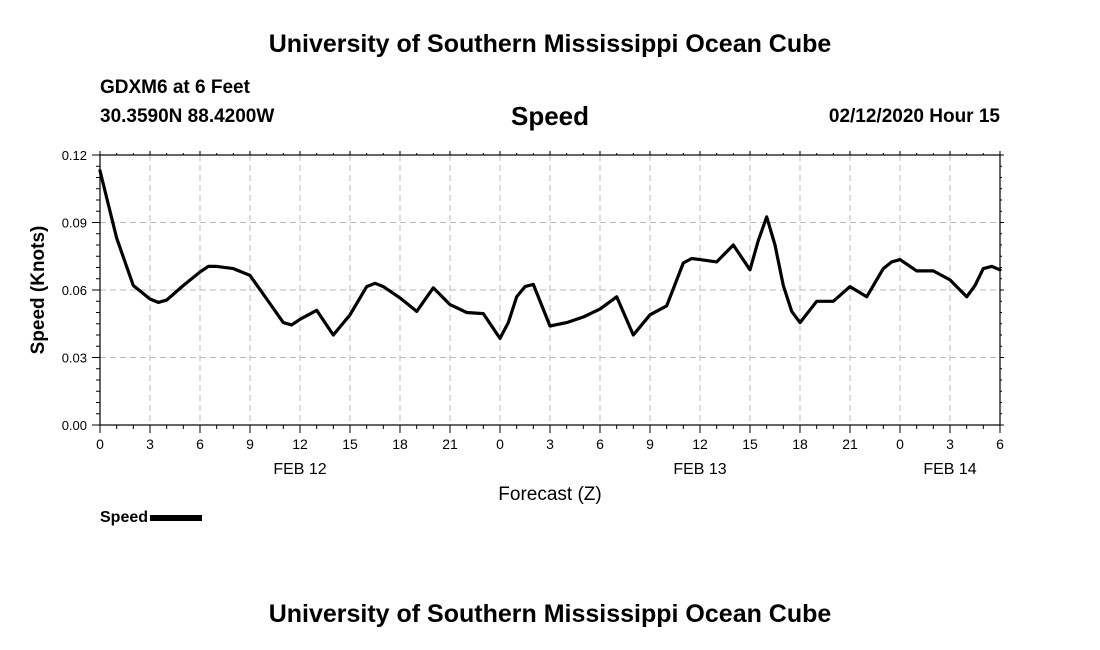  Describe the element at coordinates (74, 425) in the screenshot. I see `y-tick-label: 0.00` at that location.